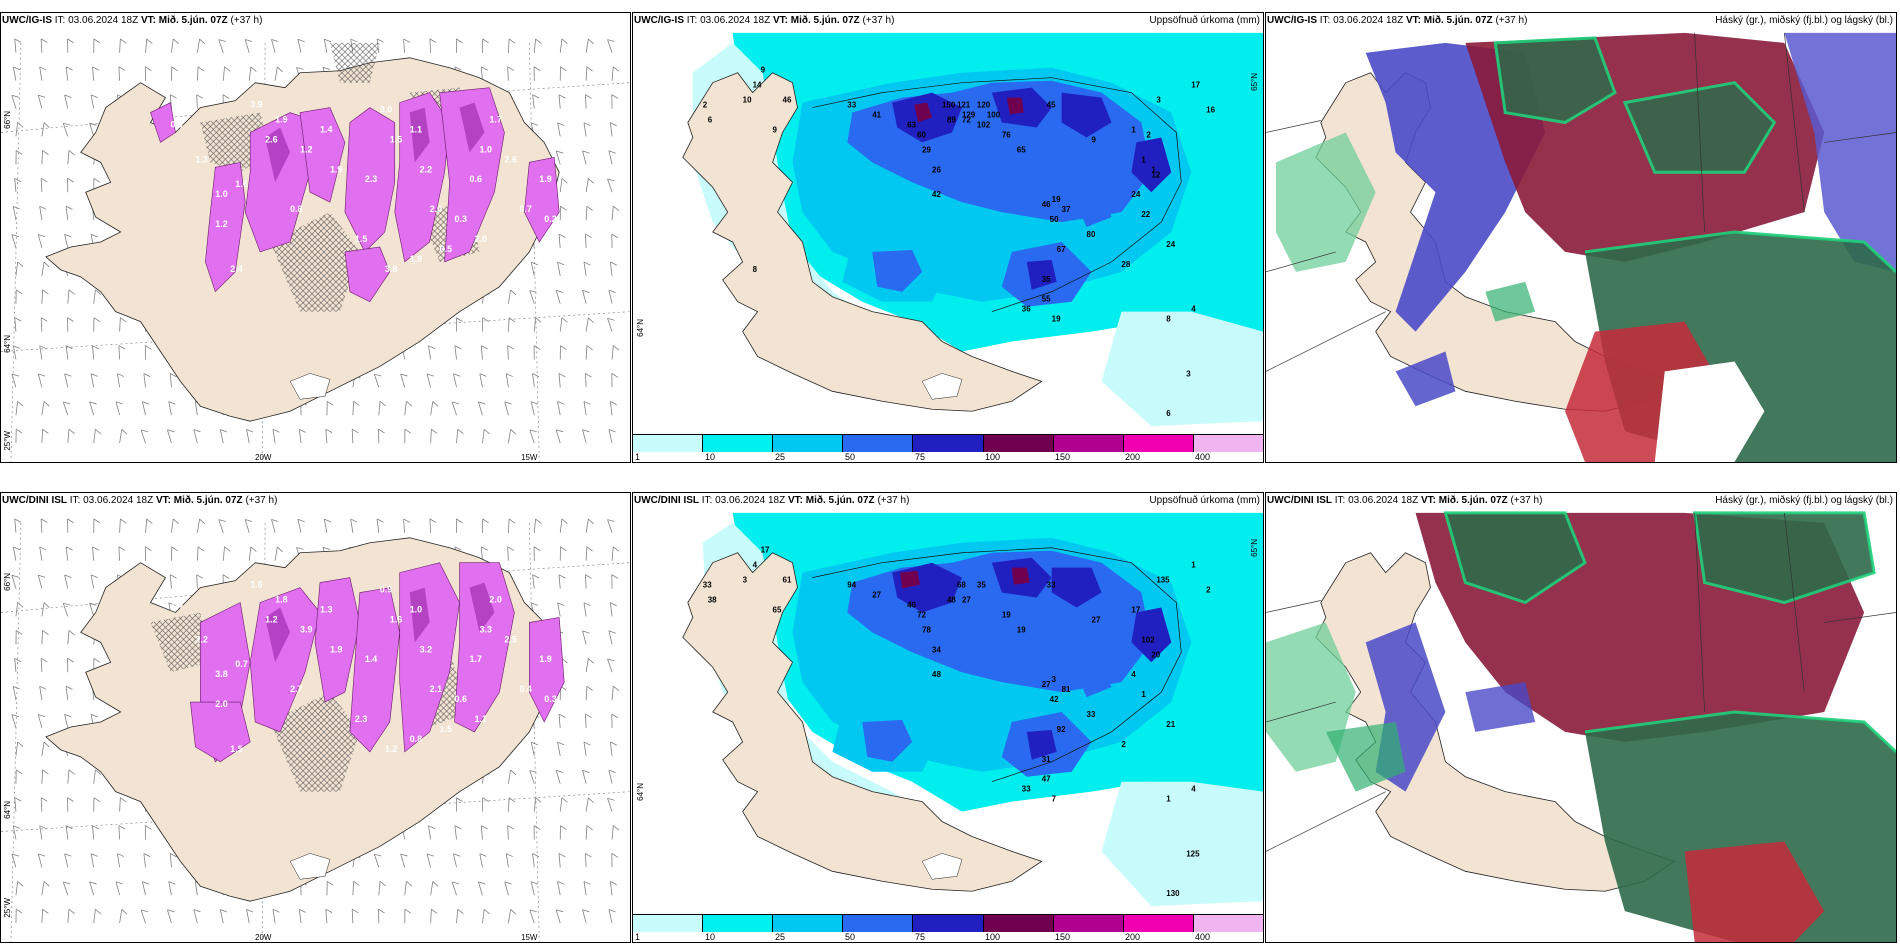  What do you see at coordinates (1094, 139) in the screenshot?
I see `precip-value: 9` at bounding box center [1094, 139].